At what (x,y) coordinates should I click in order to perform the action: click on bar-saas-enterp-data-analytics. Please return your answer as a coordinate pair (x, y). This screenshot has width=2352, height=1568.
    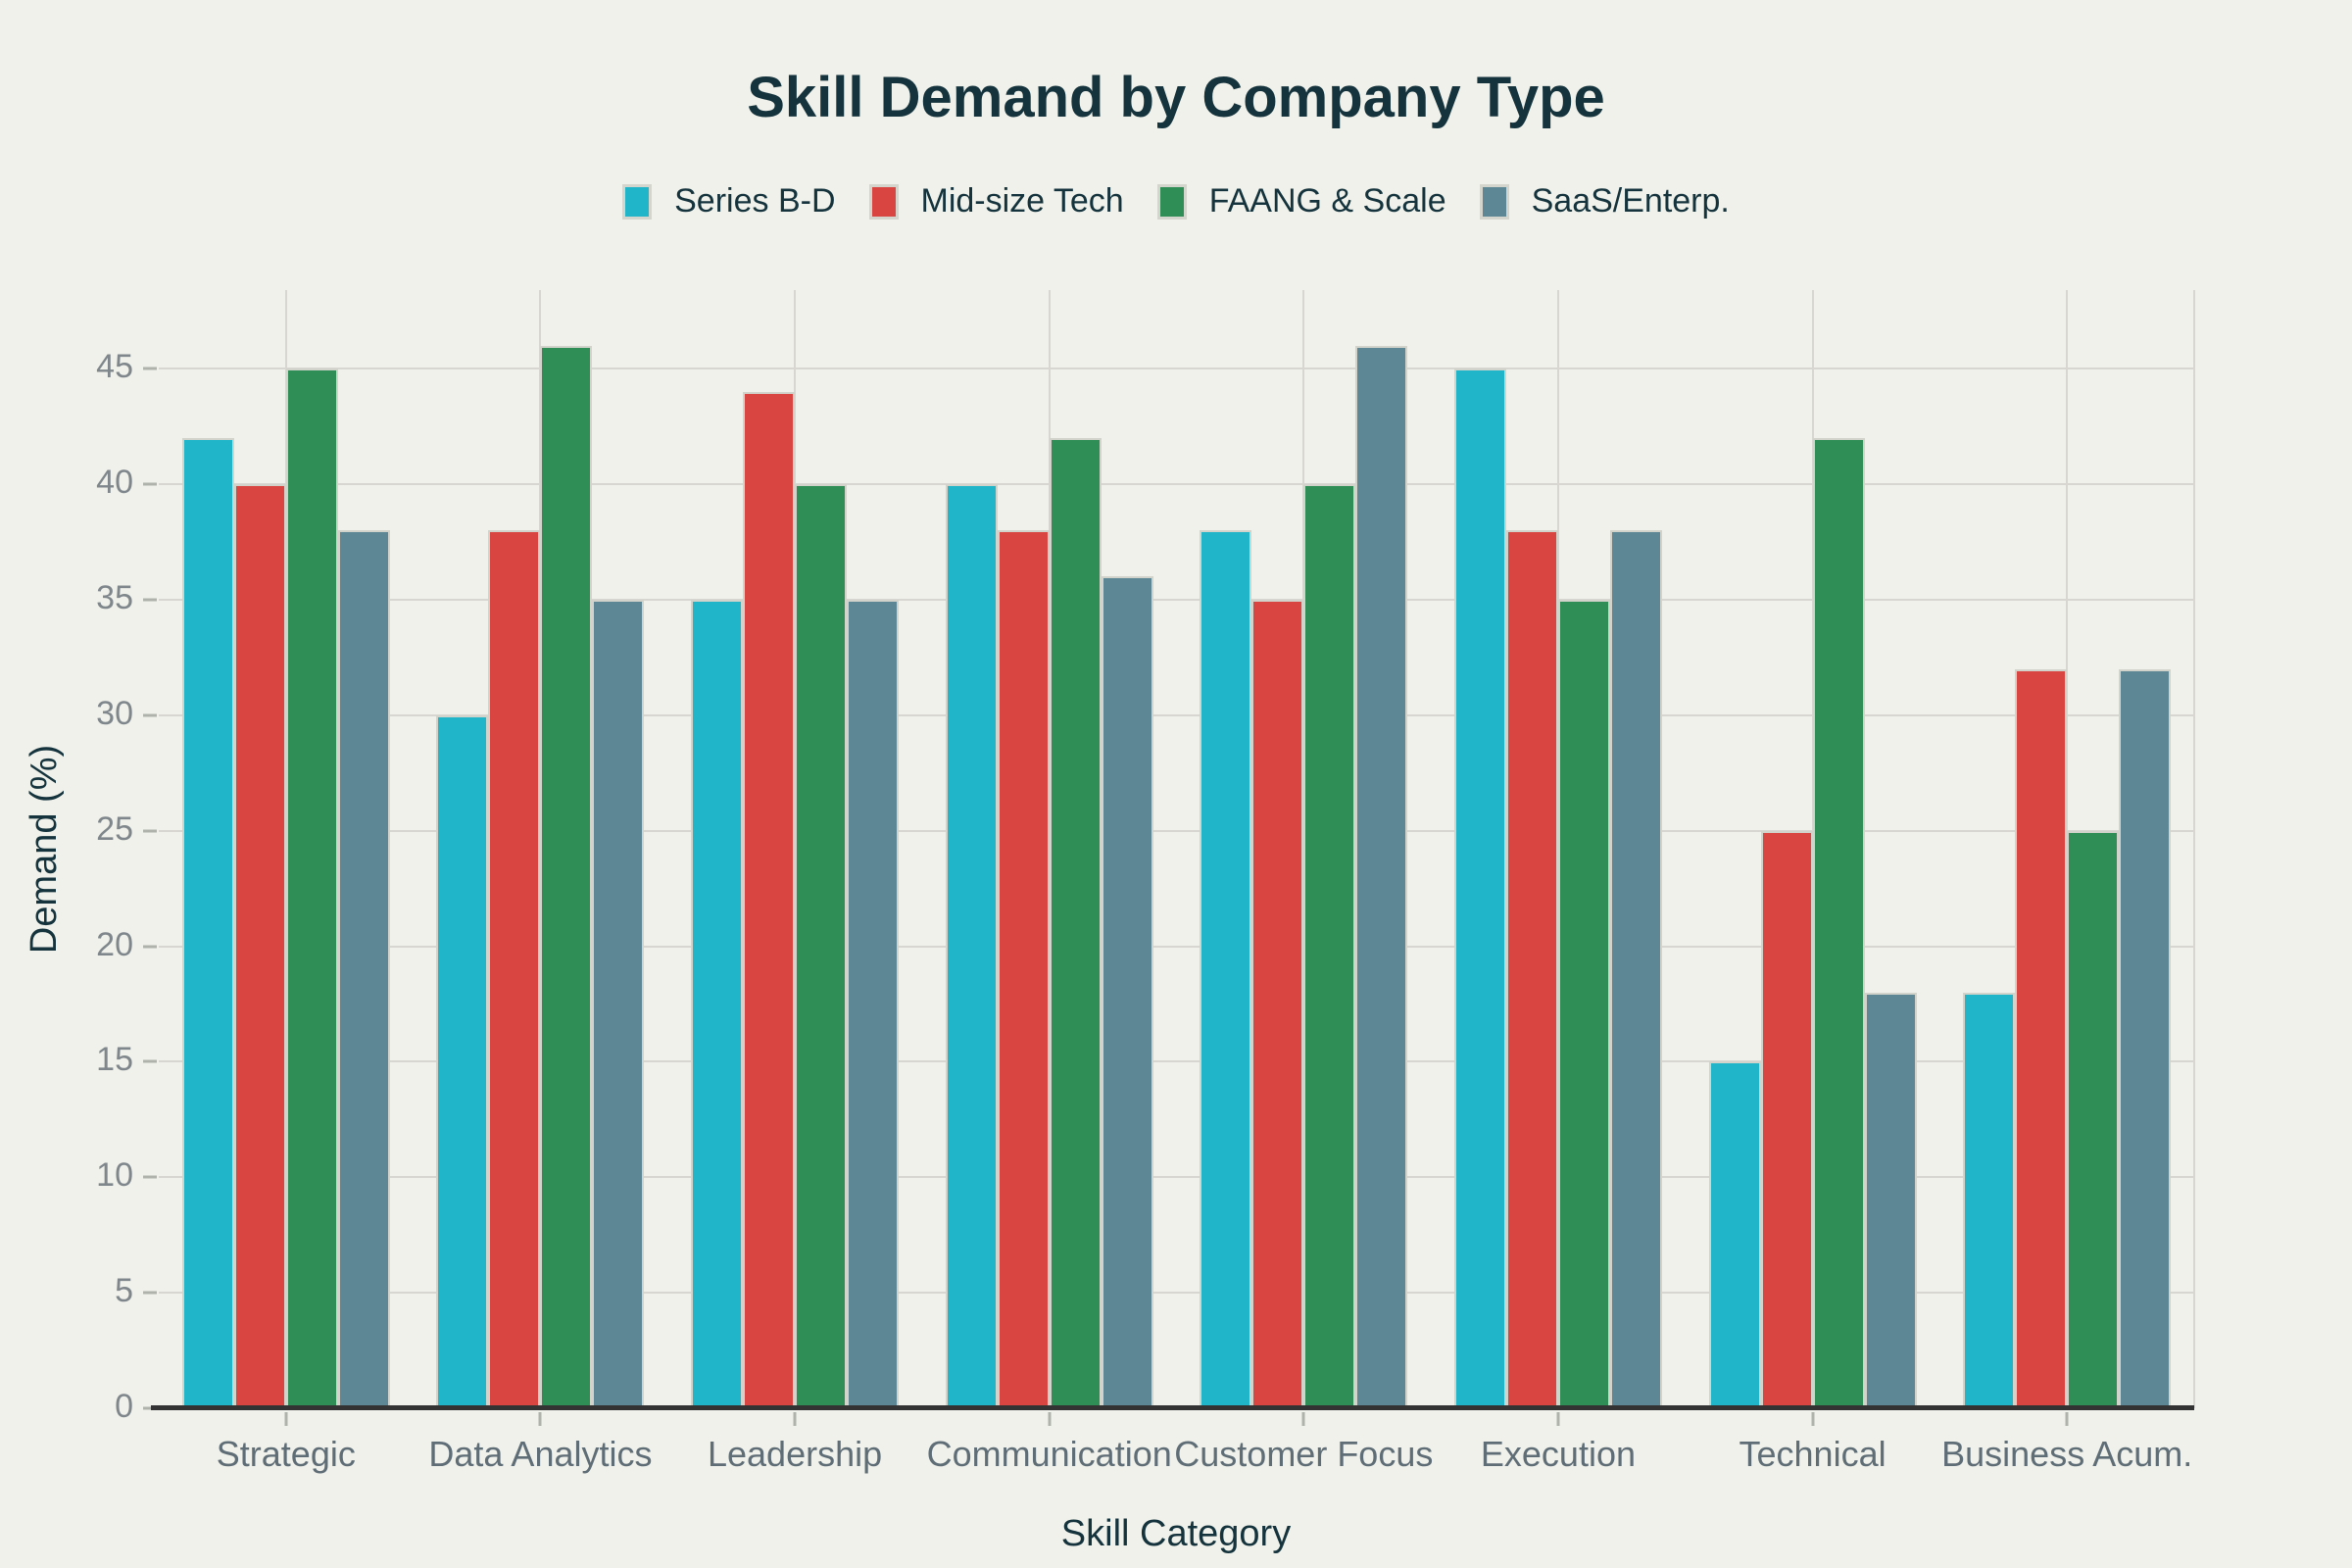
    Looking at the image, I should click on (618, 1003).